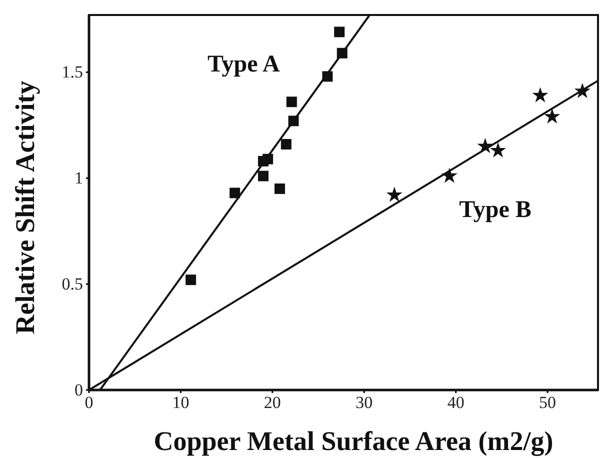  Describe the element at coordinates (25, 207) in the screenshot. I see `y-axis-title: Relative Shift Activity` at that location.